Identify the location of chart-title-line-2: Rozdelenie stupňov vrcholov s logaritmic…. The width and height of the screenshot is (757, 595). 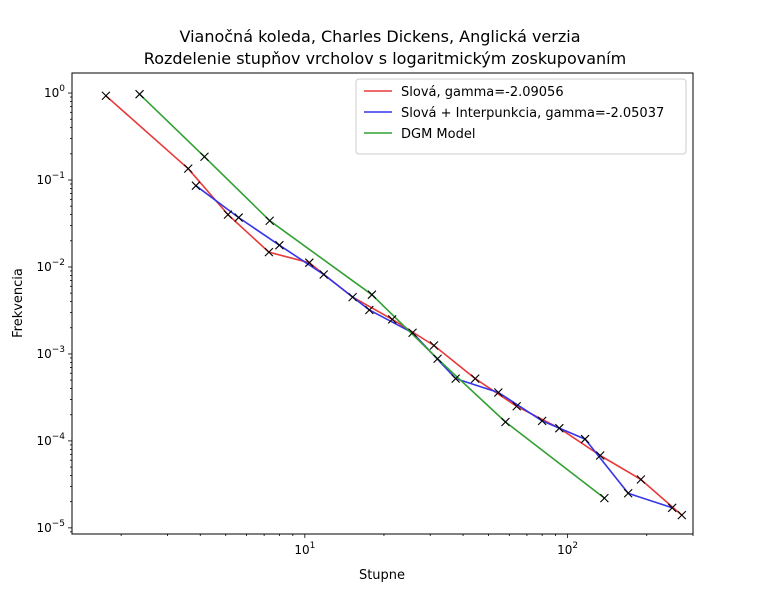
(385, 58).